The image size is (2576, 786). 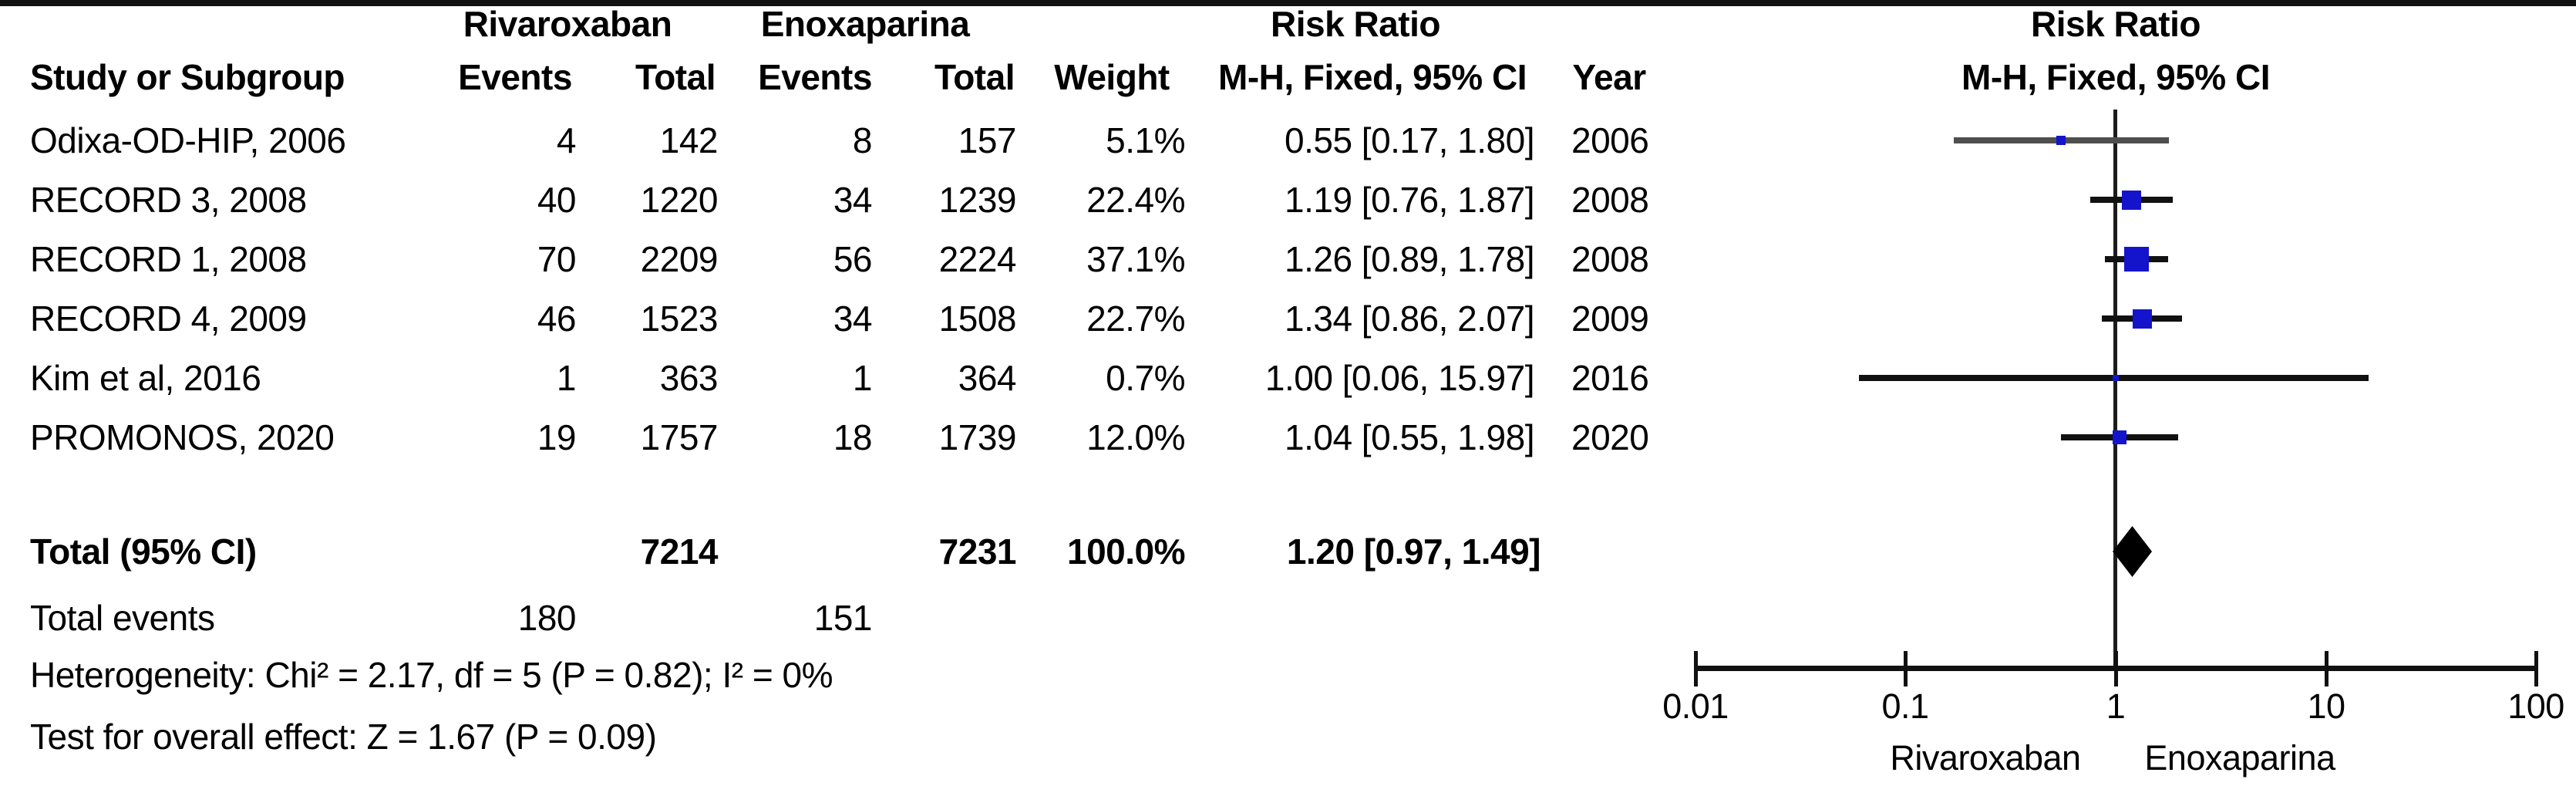 I want to click on rr-ci-value: 1.34 [0.86, 2.07], so click(x=1410, y=319).